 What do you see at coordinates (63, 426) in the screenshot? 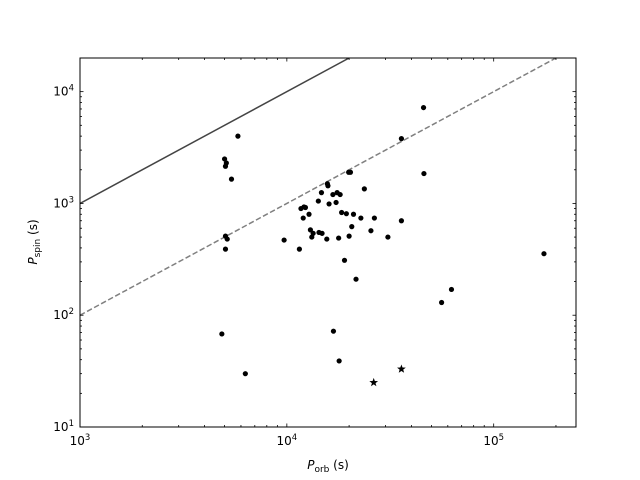
I see `y-tick-label: 101` at bounding box center [63, 426].